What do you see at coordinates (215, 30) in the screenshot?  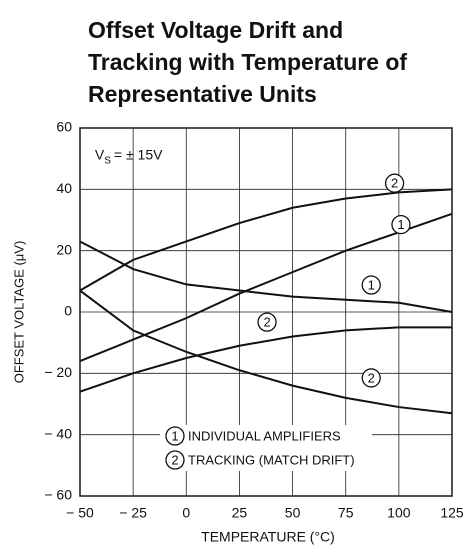 I see `chart-title: Offset Voltage Drift and` at bounding box center [215, 30].